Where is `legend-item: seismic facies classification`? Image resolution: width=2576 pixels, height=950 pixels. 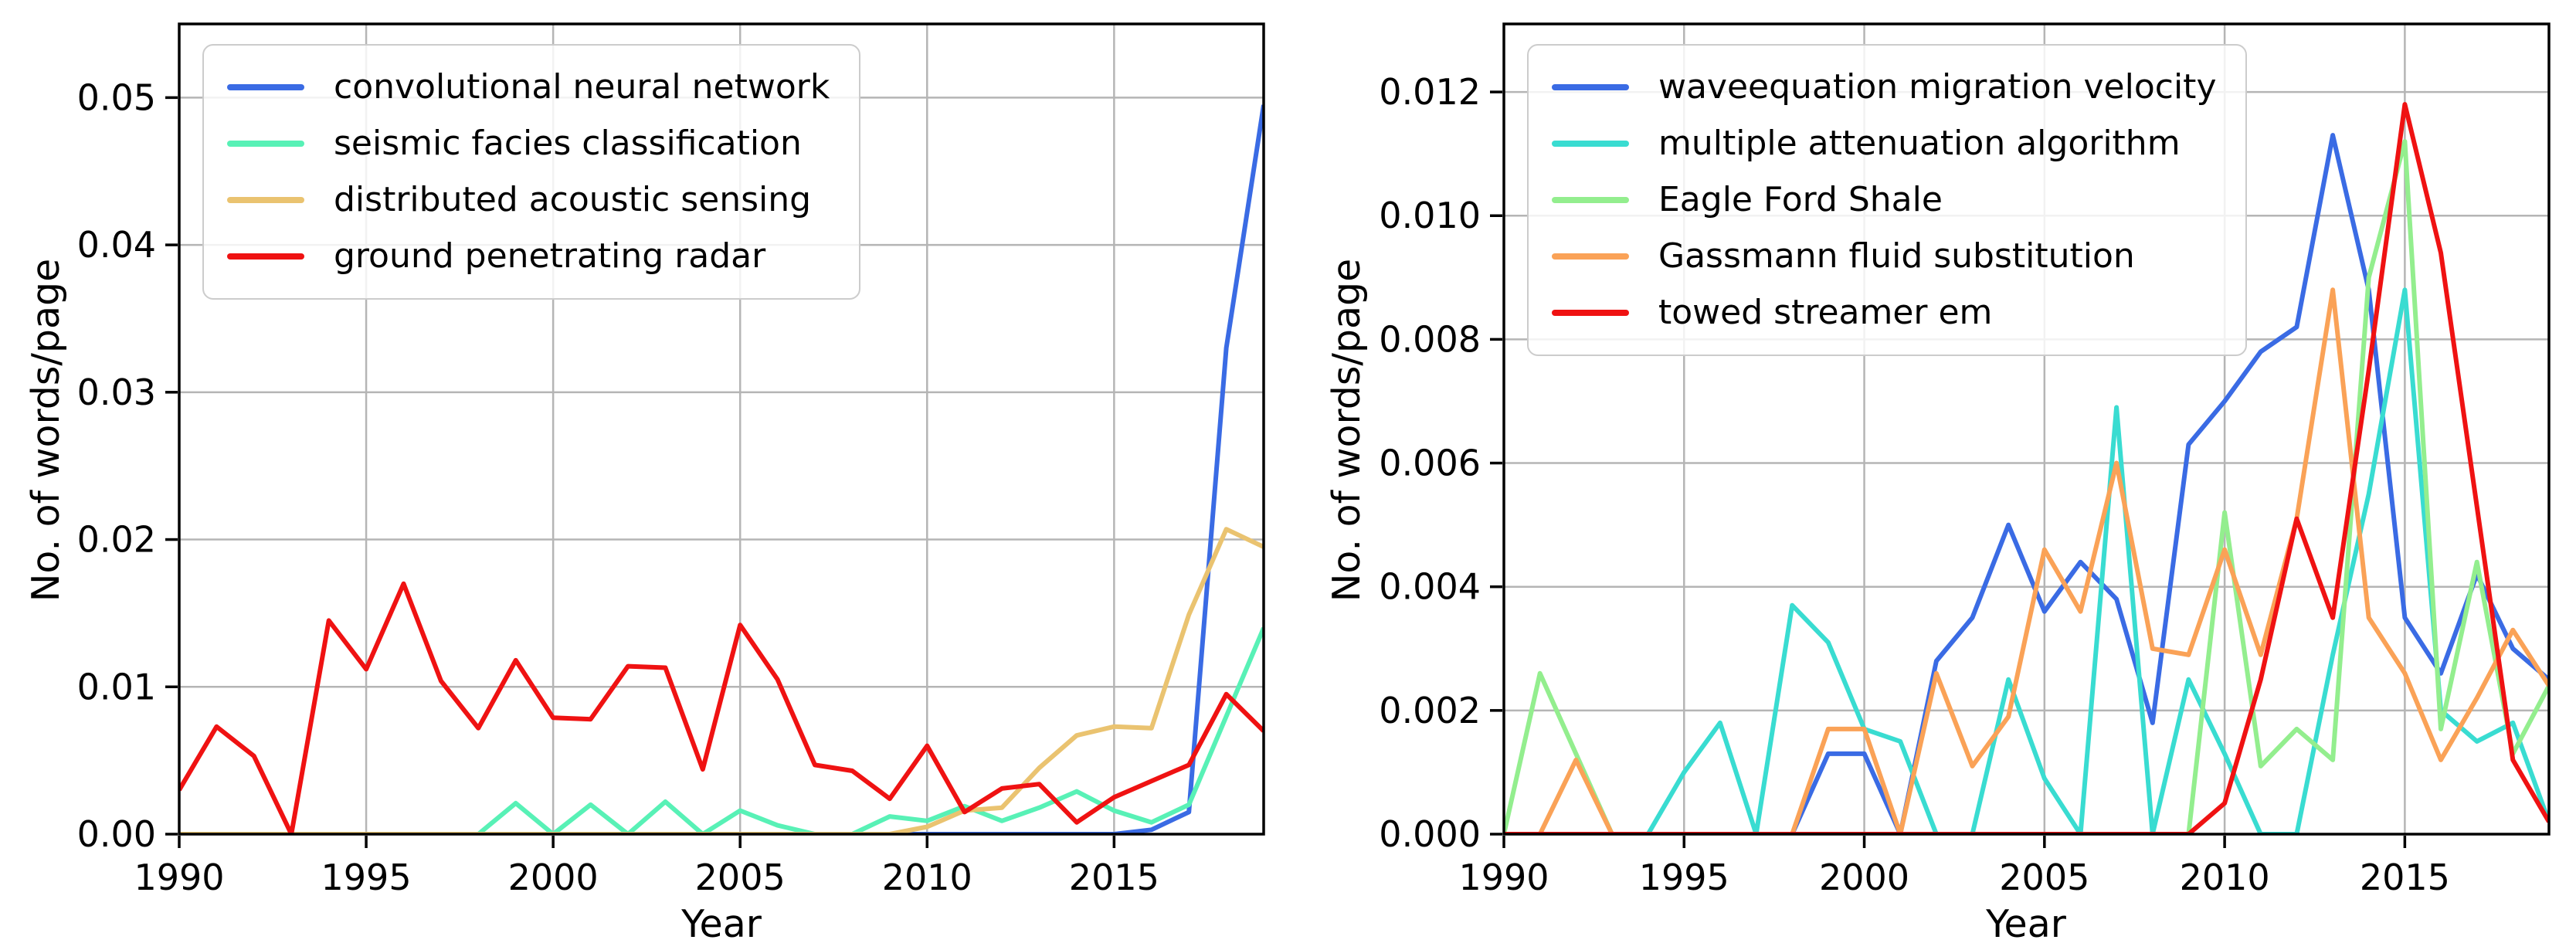
legend-item: seismic facies classification is located at coordinates (528, 143).